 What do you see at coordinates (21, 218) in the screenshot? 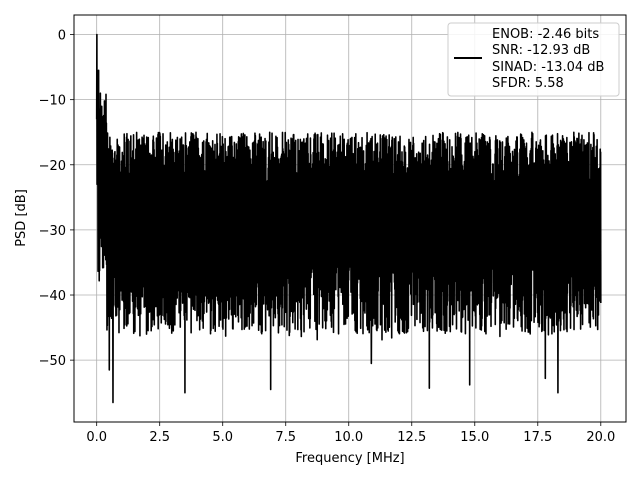
I see `y-axis-label: PSD [dB]` at bounding box center [21, 218].